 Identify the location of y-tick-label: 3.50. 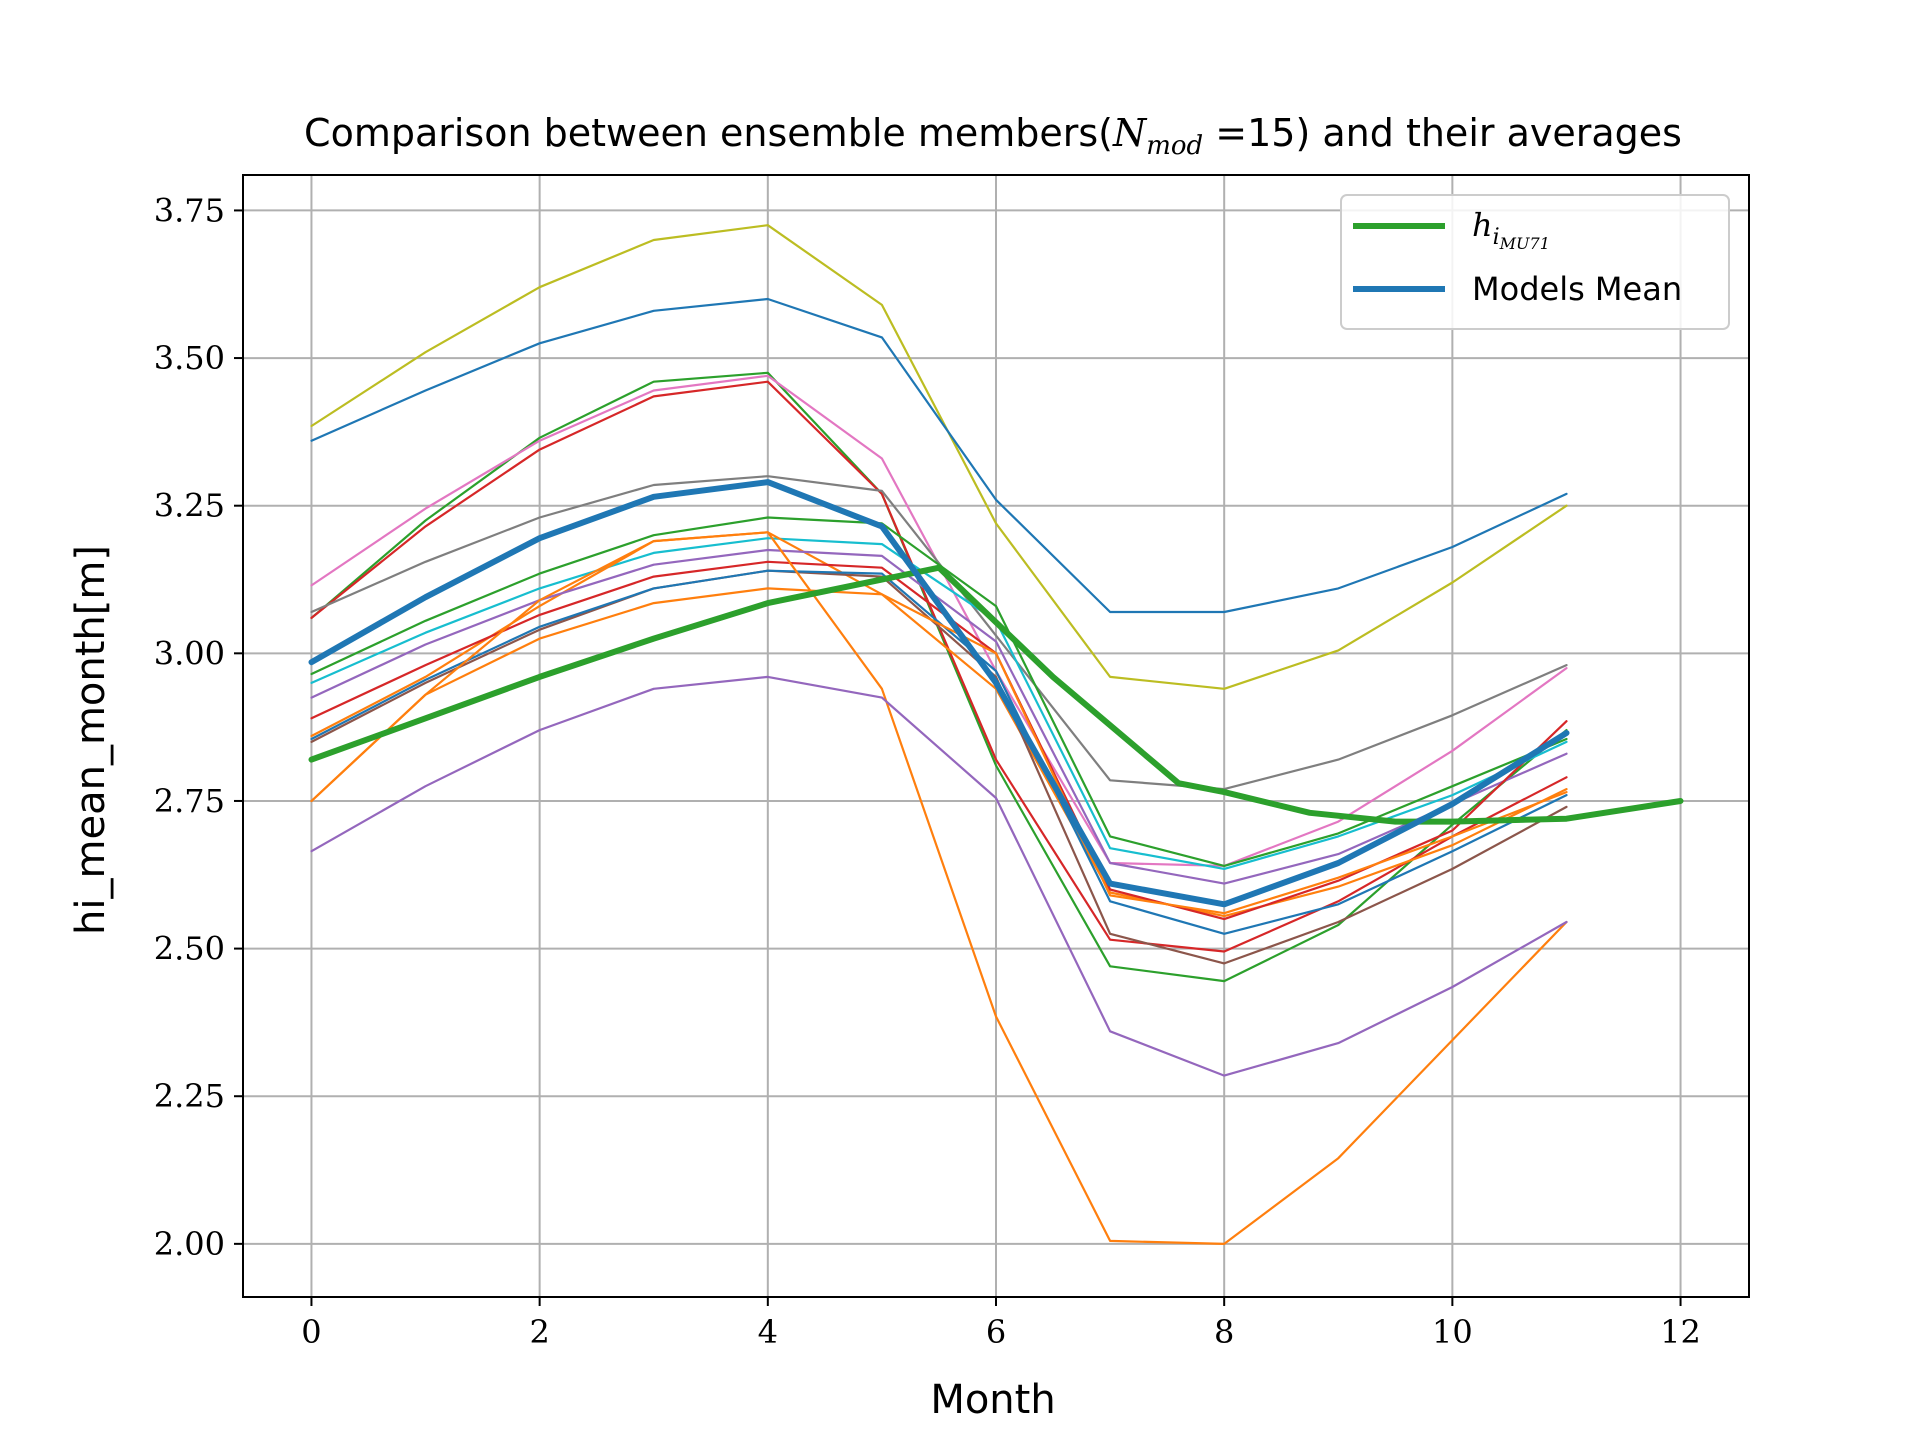
(189, 358).